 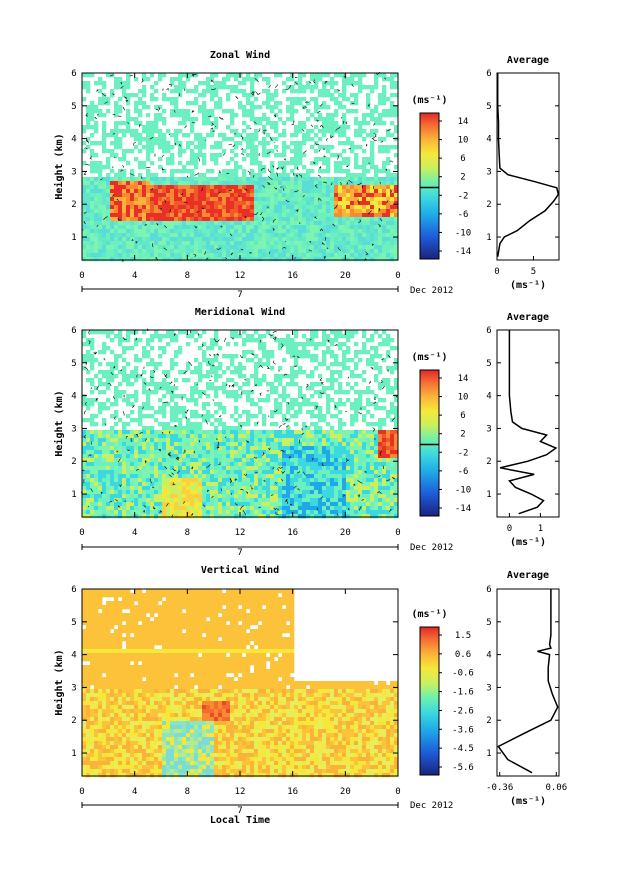 What do you see at coordinates (145, 225) in the screenshot?
I see `contour-line` at bounding box center [145, 225].